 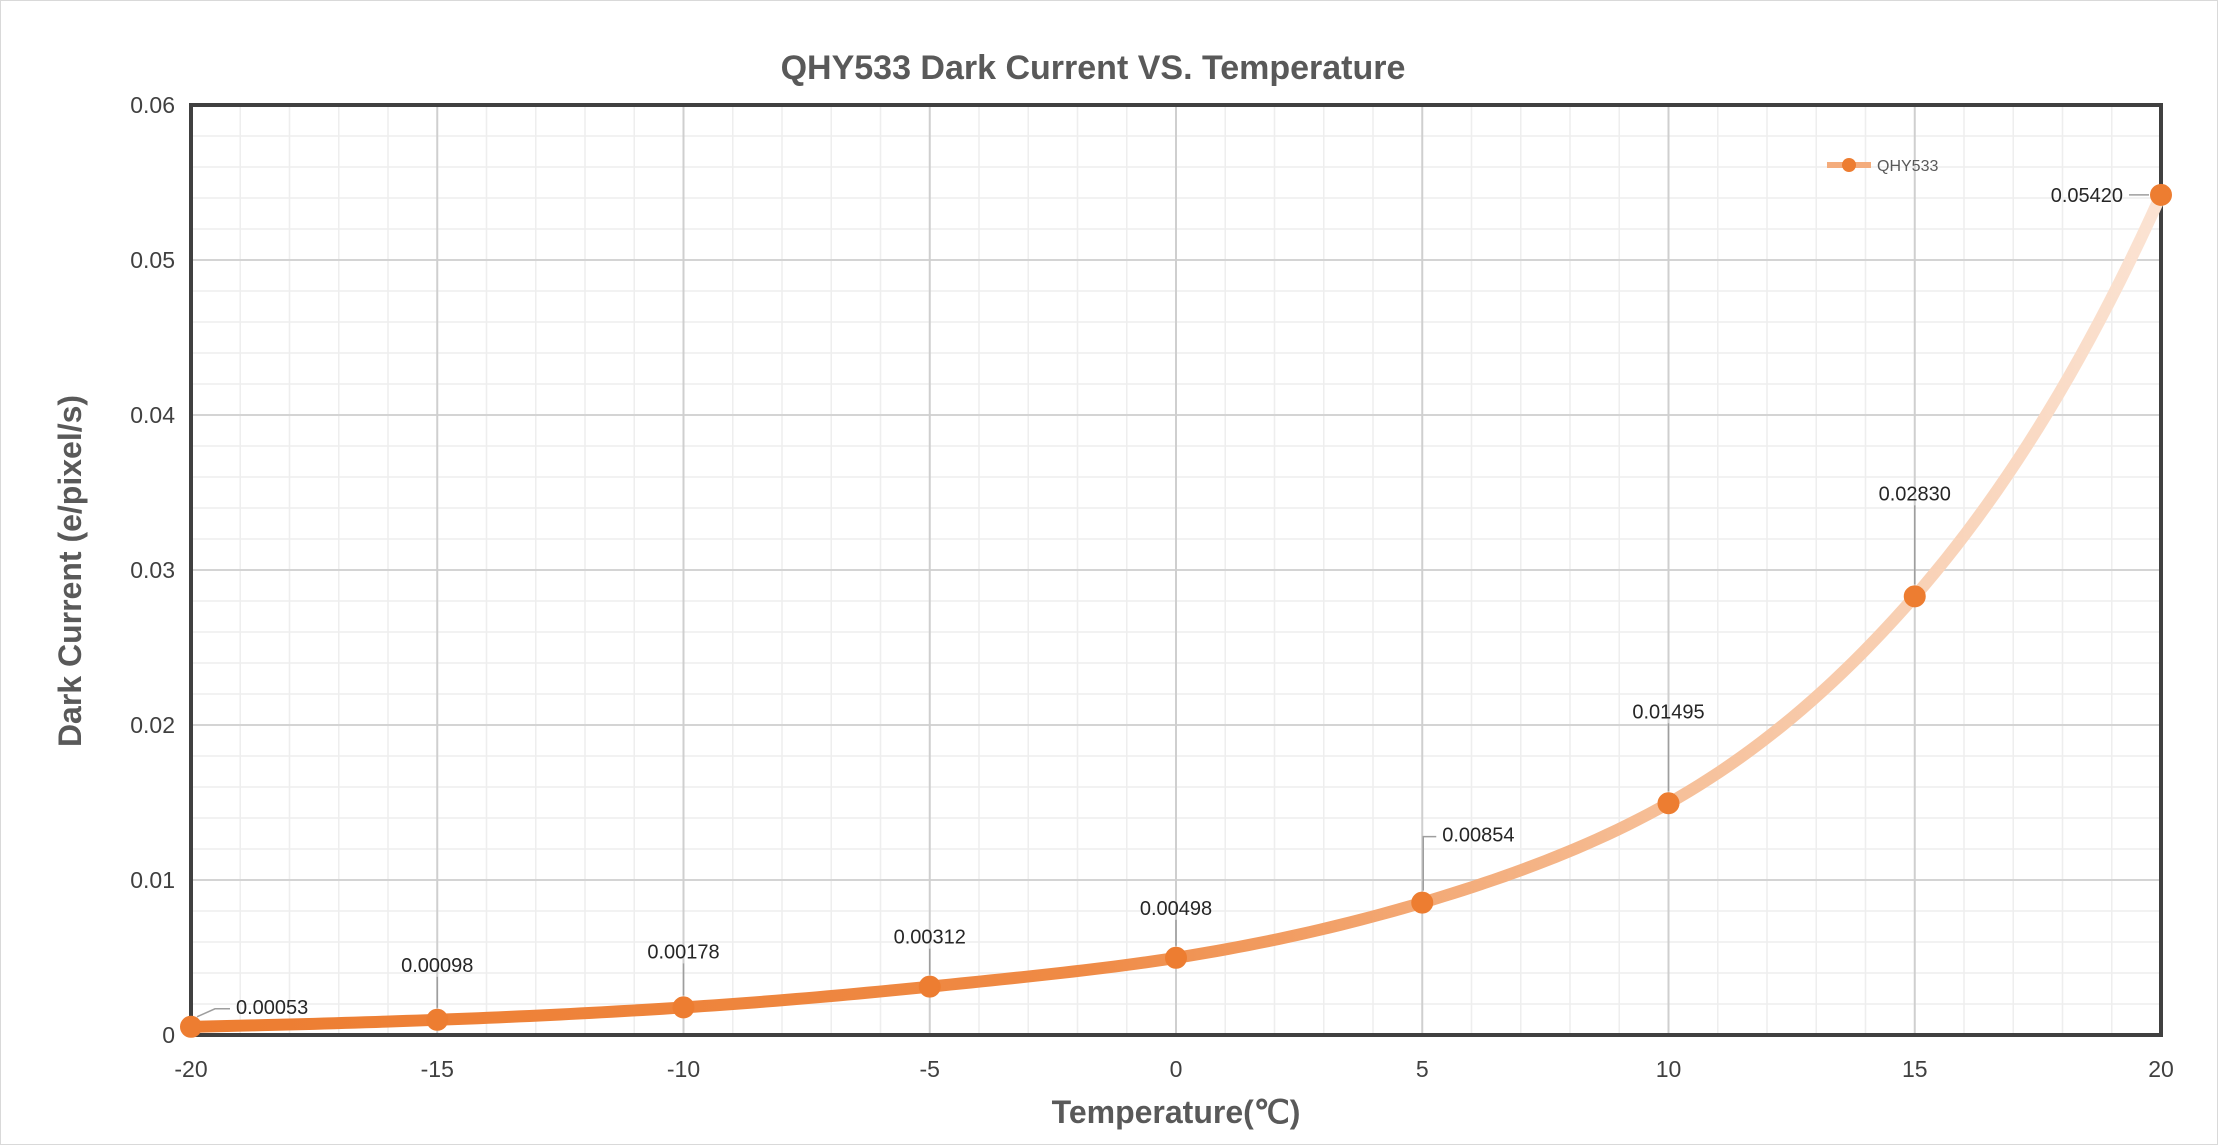 What do you see at coordinates (1668, 712) in the screenshot?
I see `data-label: 0.01495` at bounding box center [1668, 712].